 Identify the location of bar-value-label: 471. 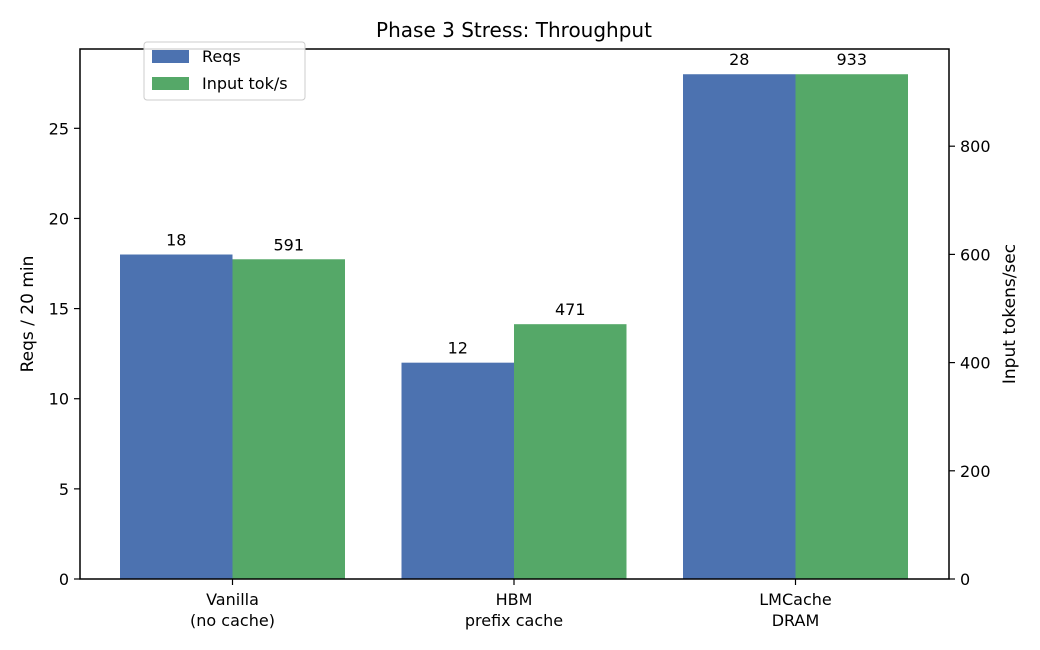
(570, 309).